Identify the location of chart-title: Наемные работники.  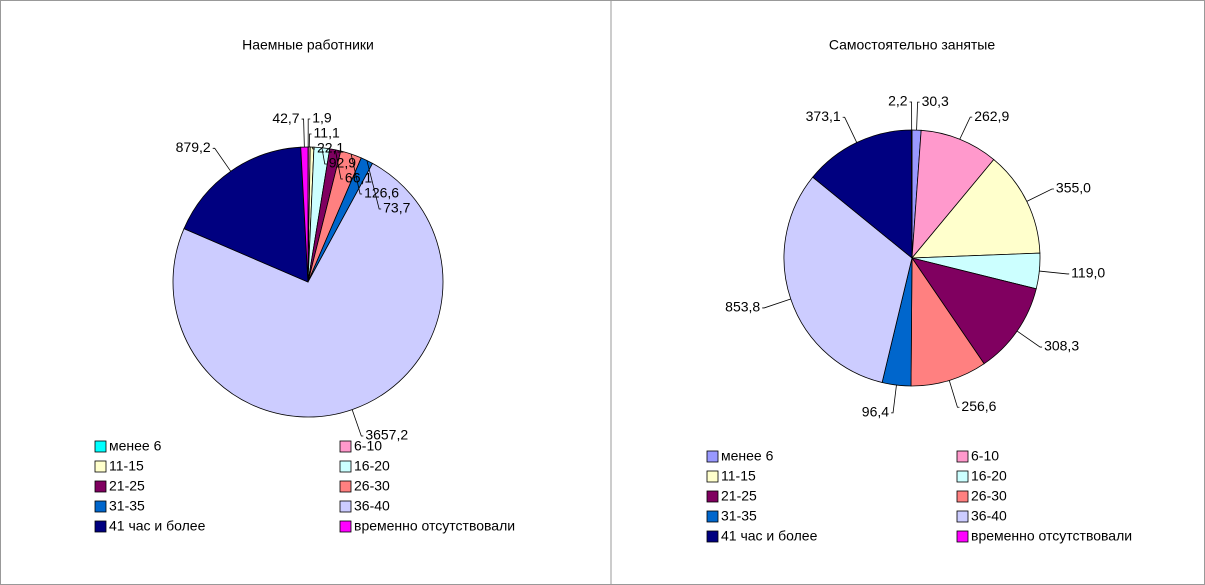
(308, 45).